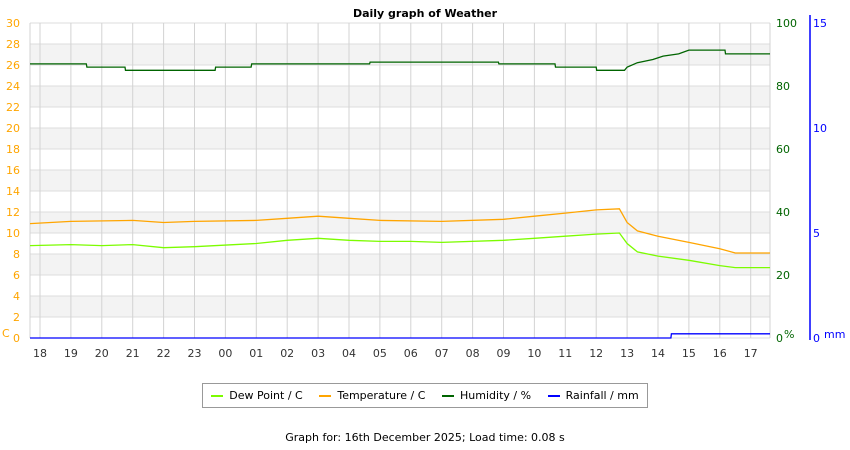 This screenshot has width=850, height=450. Describe the element at coordinates (16, 275) in the screenshot. I see `left-tick-label: 6` at that location.